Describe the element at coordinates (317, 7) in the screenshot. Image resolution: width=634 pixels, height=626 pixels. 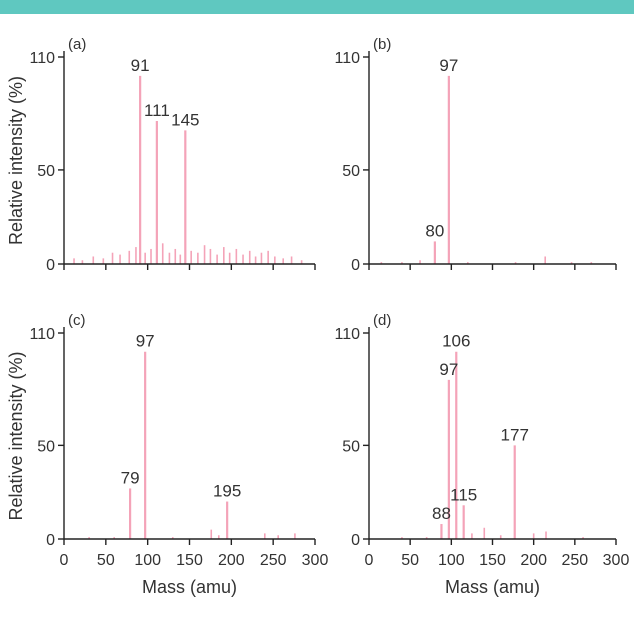
I see `header-bar` at that location.